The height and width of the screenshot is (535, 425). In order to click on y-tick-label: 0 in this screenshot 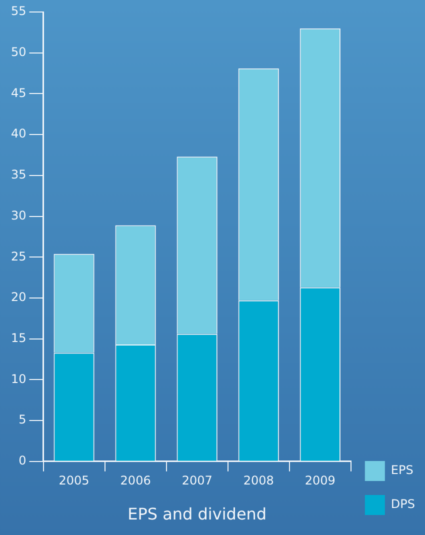, I will do `click(22, 461)`.